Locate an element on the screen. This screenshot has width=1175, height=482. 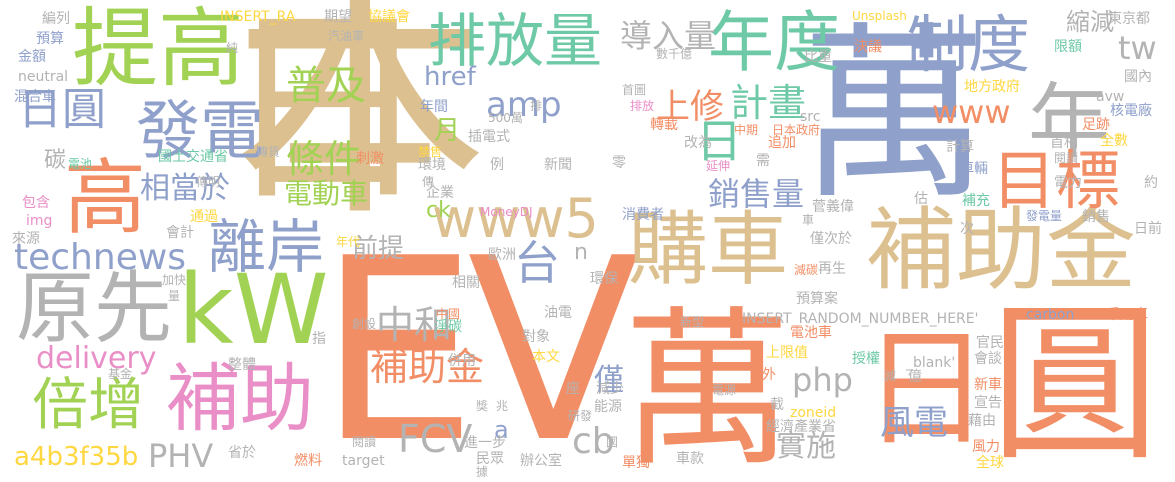
word-yuan-xian: 原先 is located at coordinates (94, 309).